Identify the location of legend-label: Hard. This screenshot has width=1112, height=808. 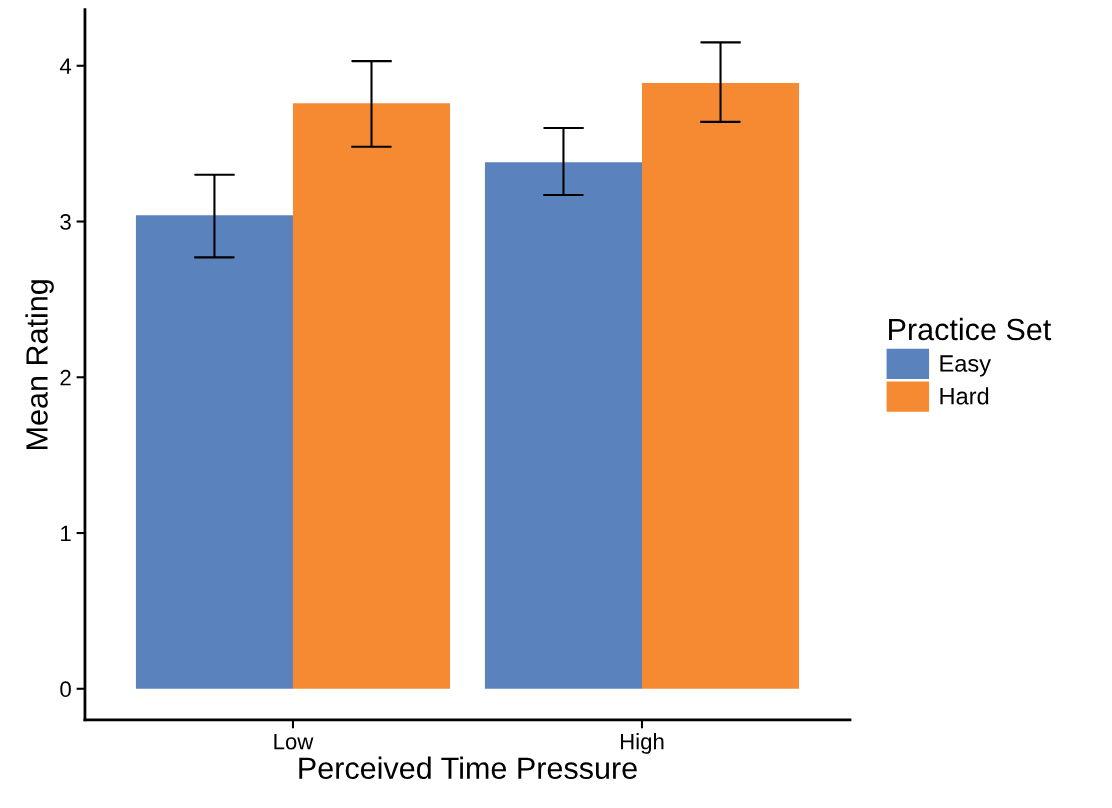
(964, 396).